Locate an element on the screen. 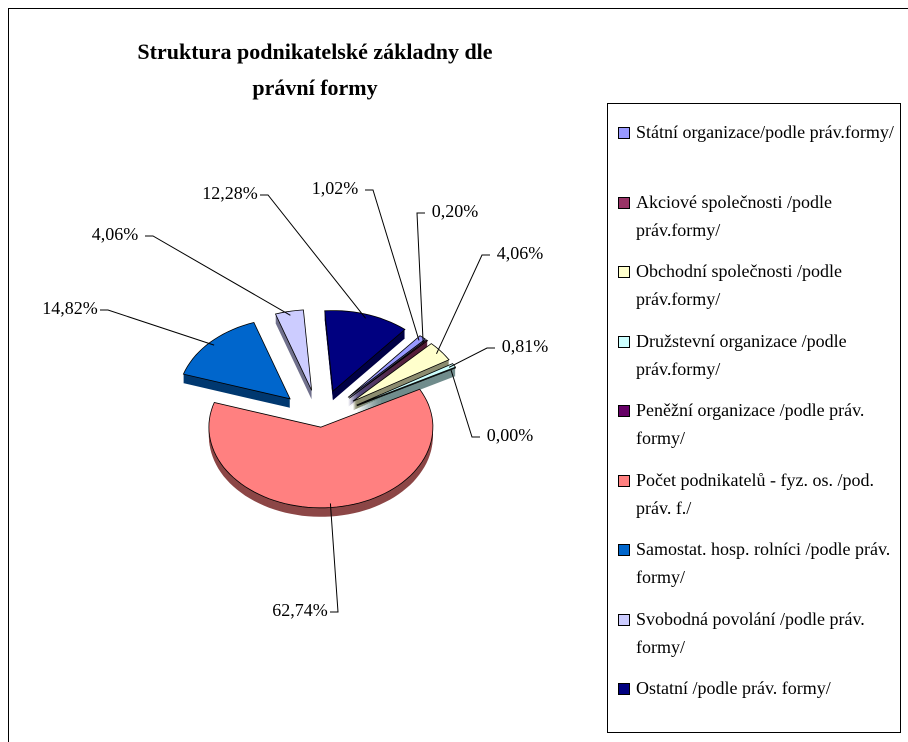  legend-item: Státní organizace/podle práv.formy/ is located at coordinates (759, 132).